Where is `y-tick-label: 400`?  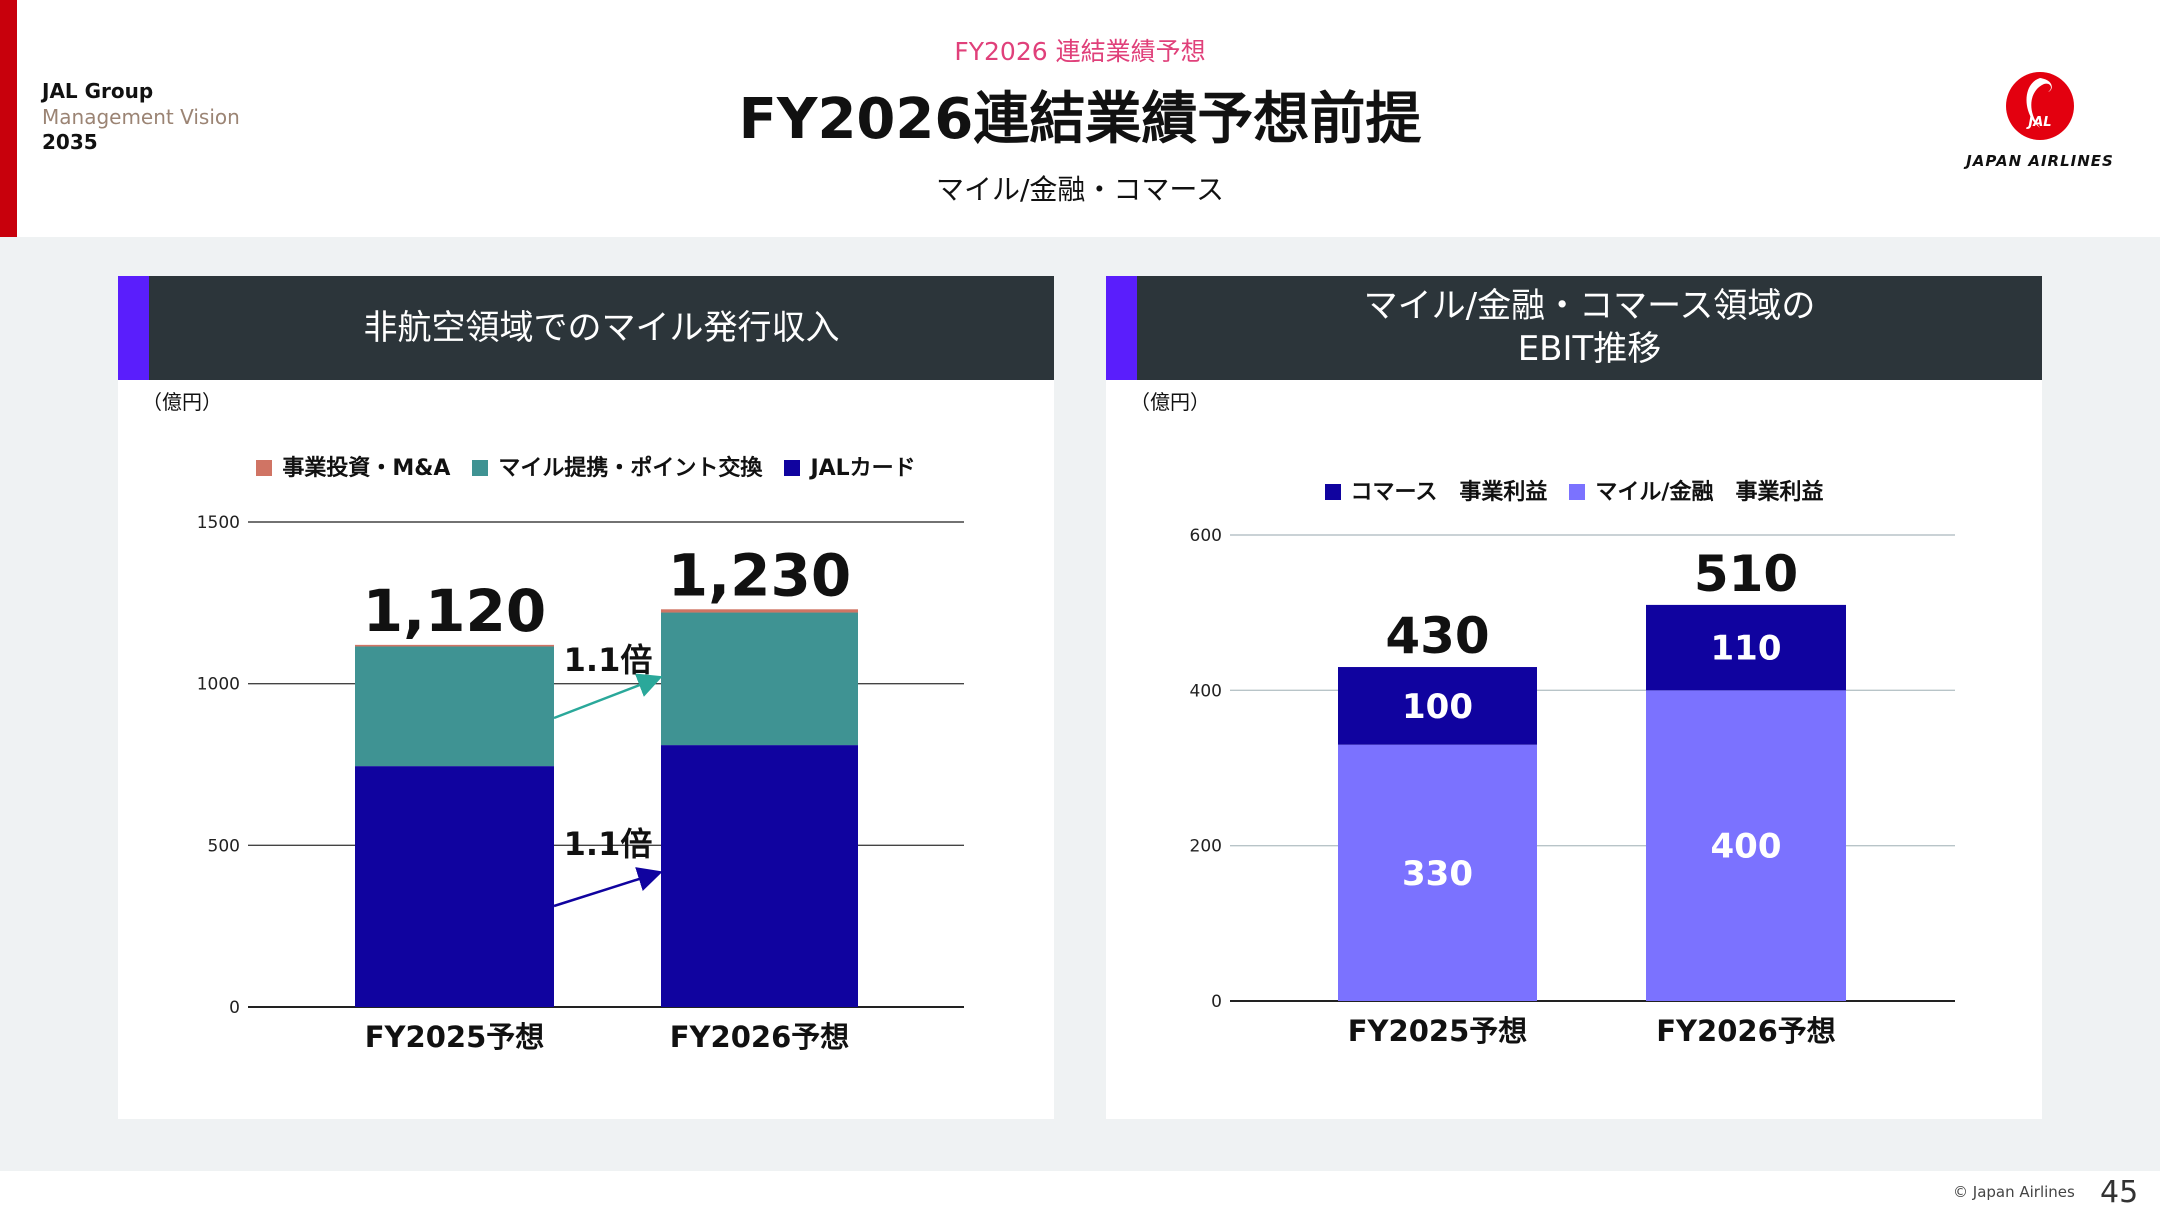 y-tick-label: 400 is located at coordinates (1206, 691).